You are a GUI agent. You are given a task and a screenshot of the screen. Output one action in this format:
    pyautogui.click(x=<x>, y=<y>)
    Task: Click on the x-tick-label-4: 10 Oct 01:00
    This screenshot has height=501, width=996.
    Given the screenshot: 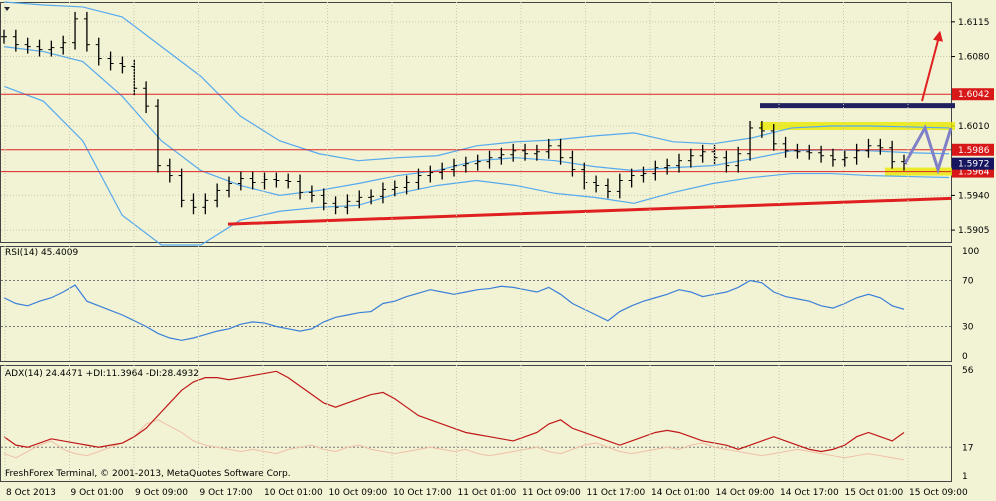 What is the action you would take?
    pyautogui.click(x=293, y=493)
    